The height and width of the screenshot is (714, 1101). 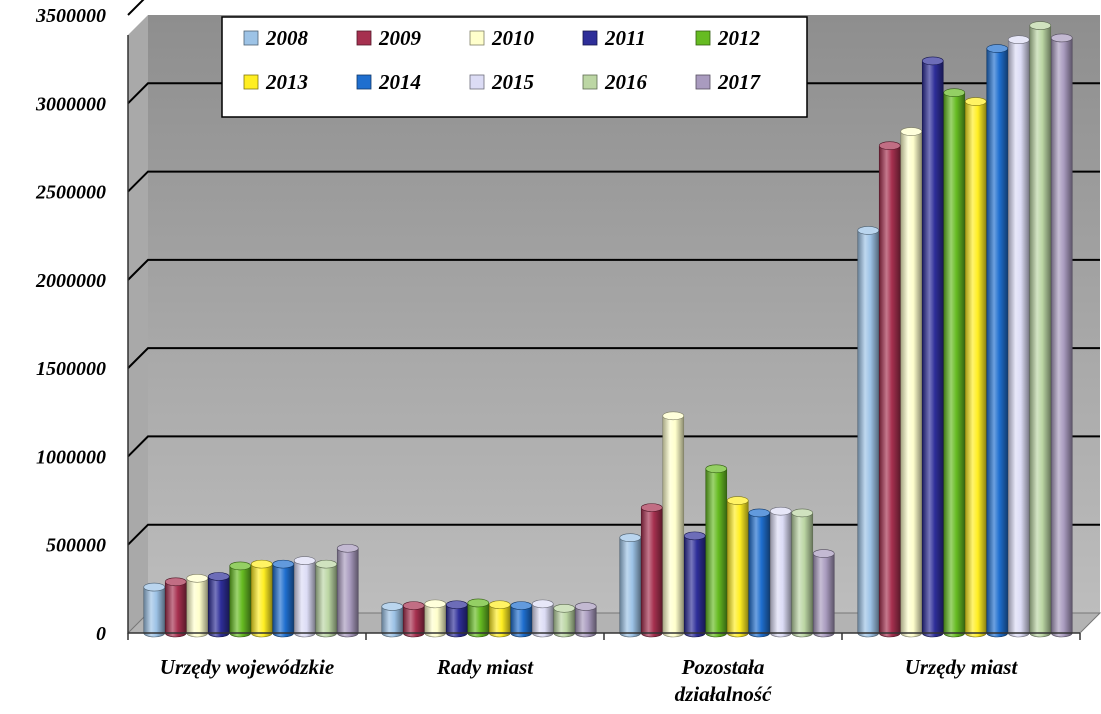 What do you see at coordinates (512, 82) in the screenshot?
I see `legend-label: 2015` at bounding box center [512, 82].